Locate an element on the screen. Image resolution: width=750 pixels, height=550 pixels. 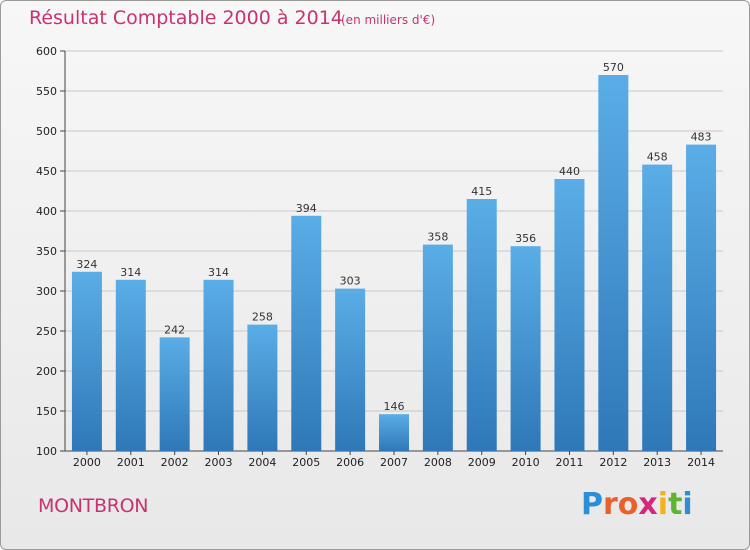
bar-2007 is located at coordinates (394, 432).